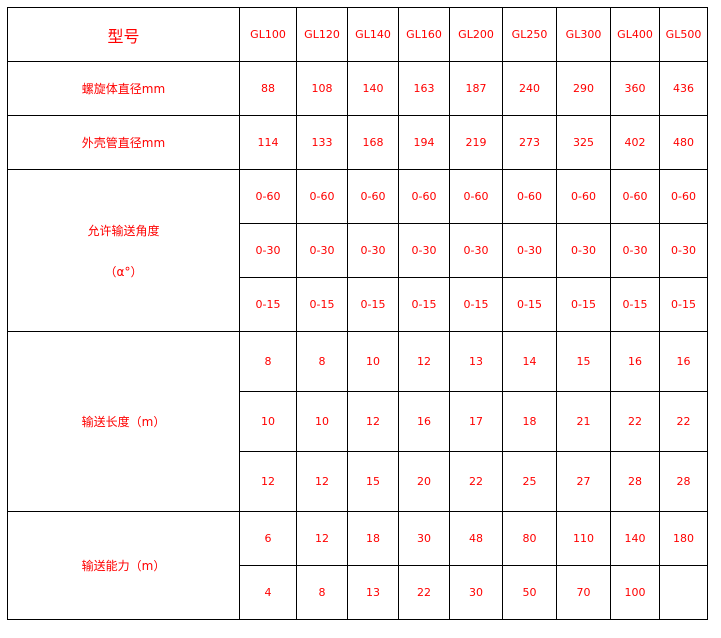 This screenshot has height=638, width=721. I want to click on row-label-text: 输送能力（m）, so click(123, 566).